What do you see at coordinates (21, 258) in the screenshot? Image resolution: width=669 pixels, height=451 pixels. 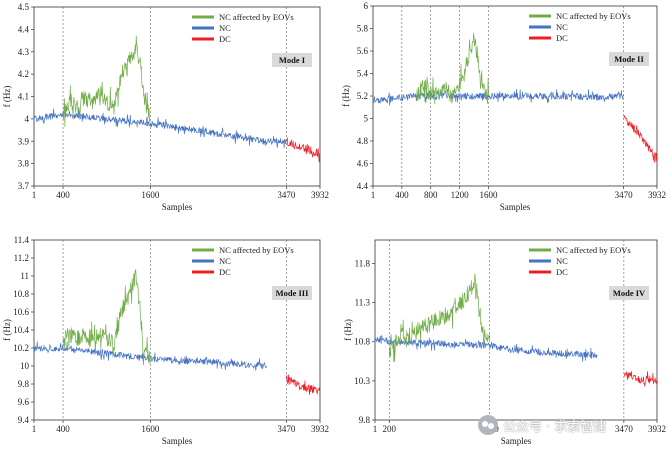 I see `y-tick-label: 11.2` at bounding box center [21, 258].